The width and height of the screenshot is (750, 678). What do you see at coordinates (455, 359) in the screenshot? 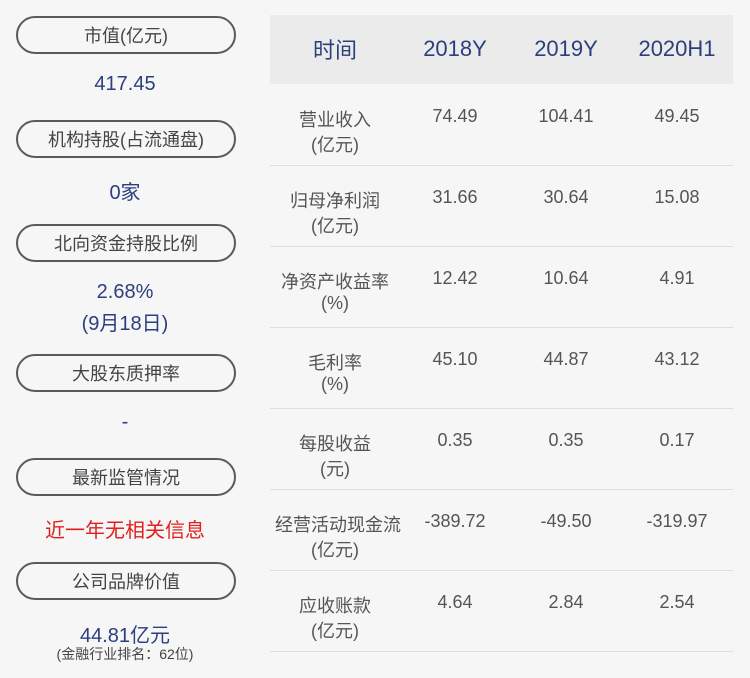
I see `cell-value: 45.10` at bounding box center [455, 359].